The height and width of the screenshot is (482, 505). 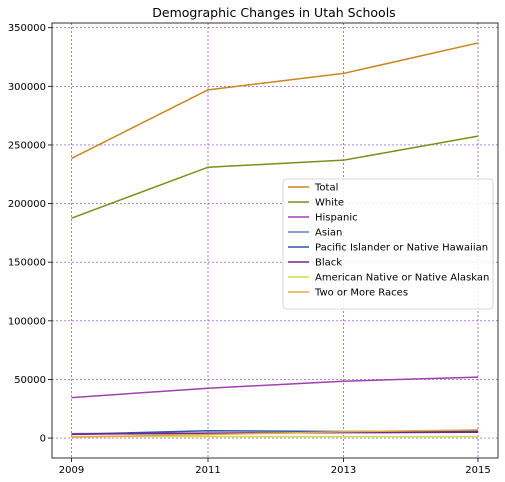 I want to click on legend-label: Hispanic, so click(x=336, y=218).